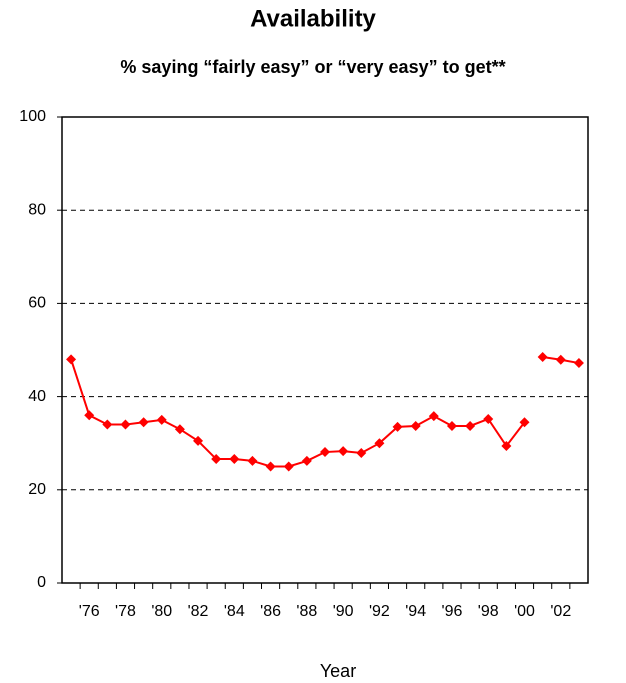  Describe the element at coordinates (41, 582) in the screenshot. I see `y-tick-label: 0` at that location.